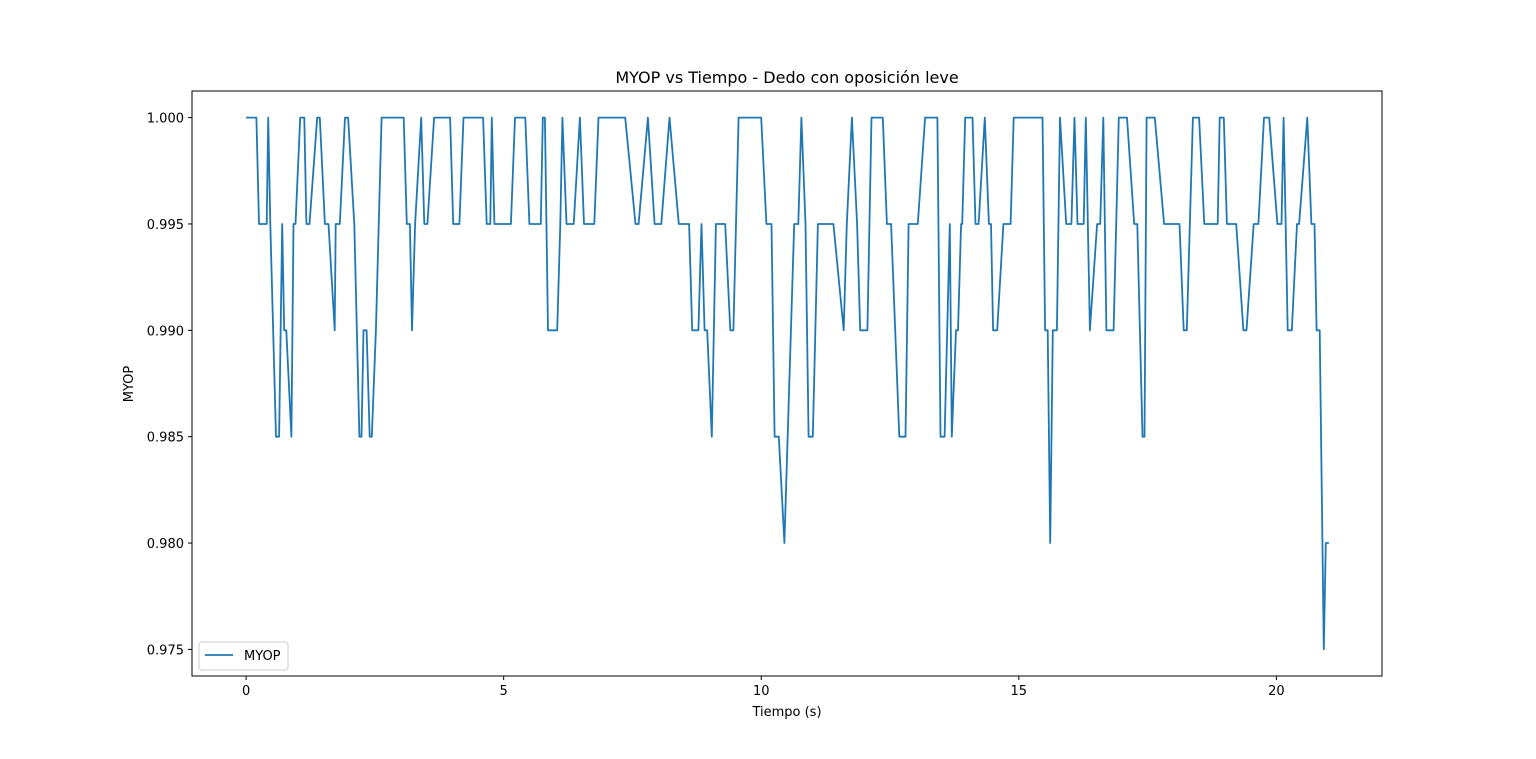  I want to click on y-tick-label: 0.995, so click(165, 225).